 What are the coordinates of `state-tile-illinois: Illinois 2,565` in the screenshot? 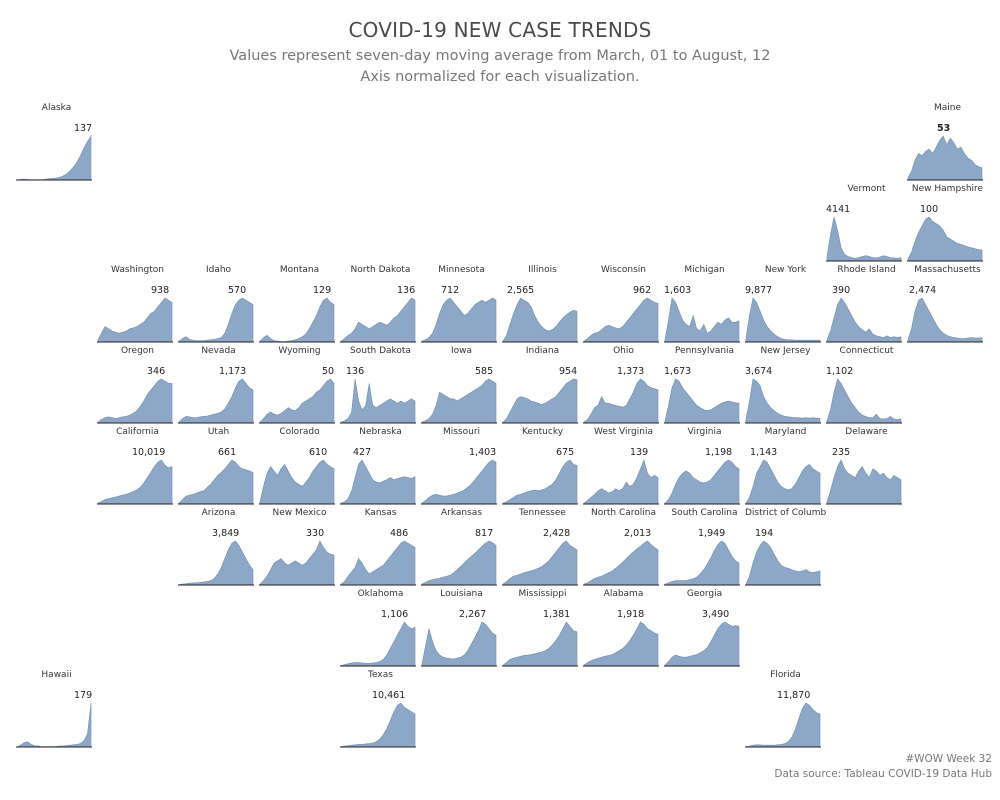 It's located at (542, 302).